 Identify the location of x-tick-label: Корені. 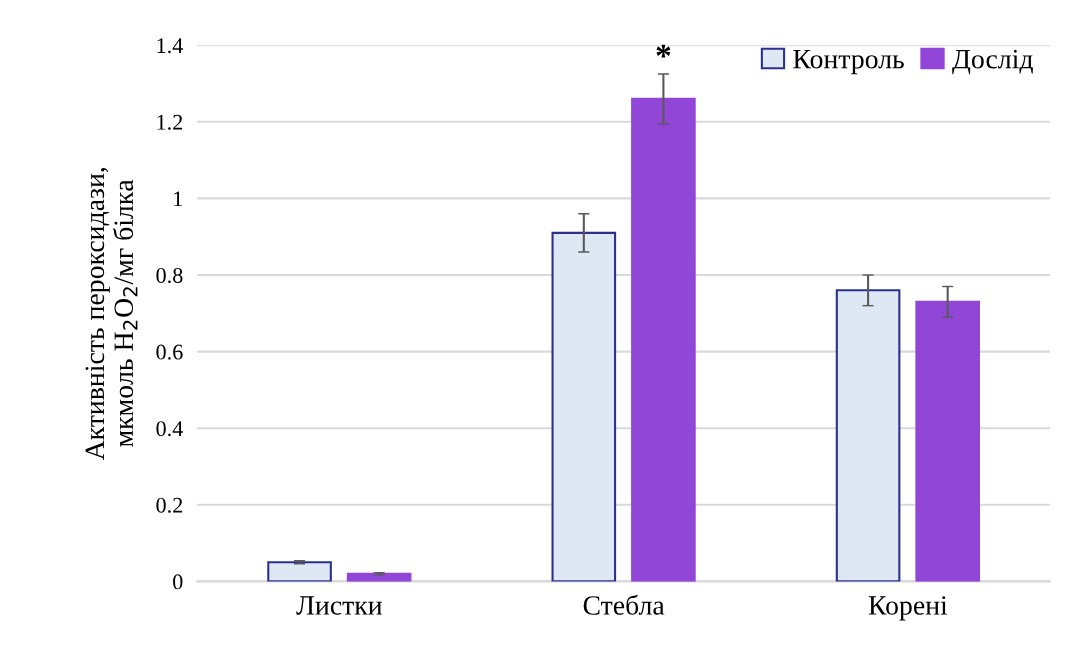
(908, 608).